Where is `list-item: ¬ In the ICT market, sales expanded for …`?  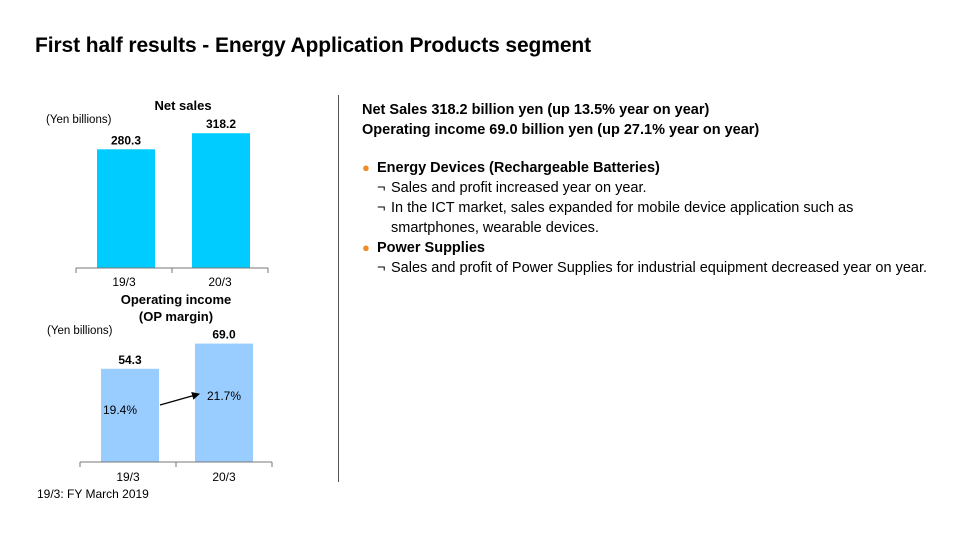
list-item: ¬ In the ICT market, sales expanded for … is located at coordinates (659, 218).